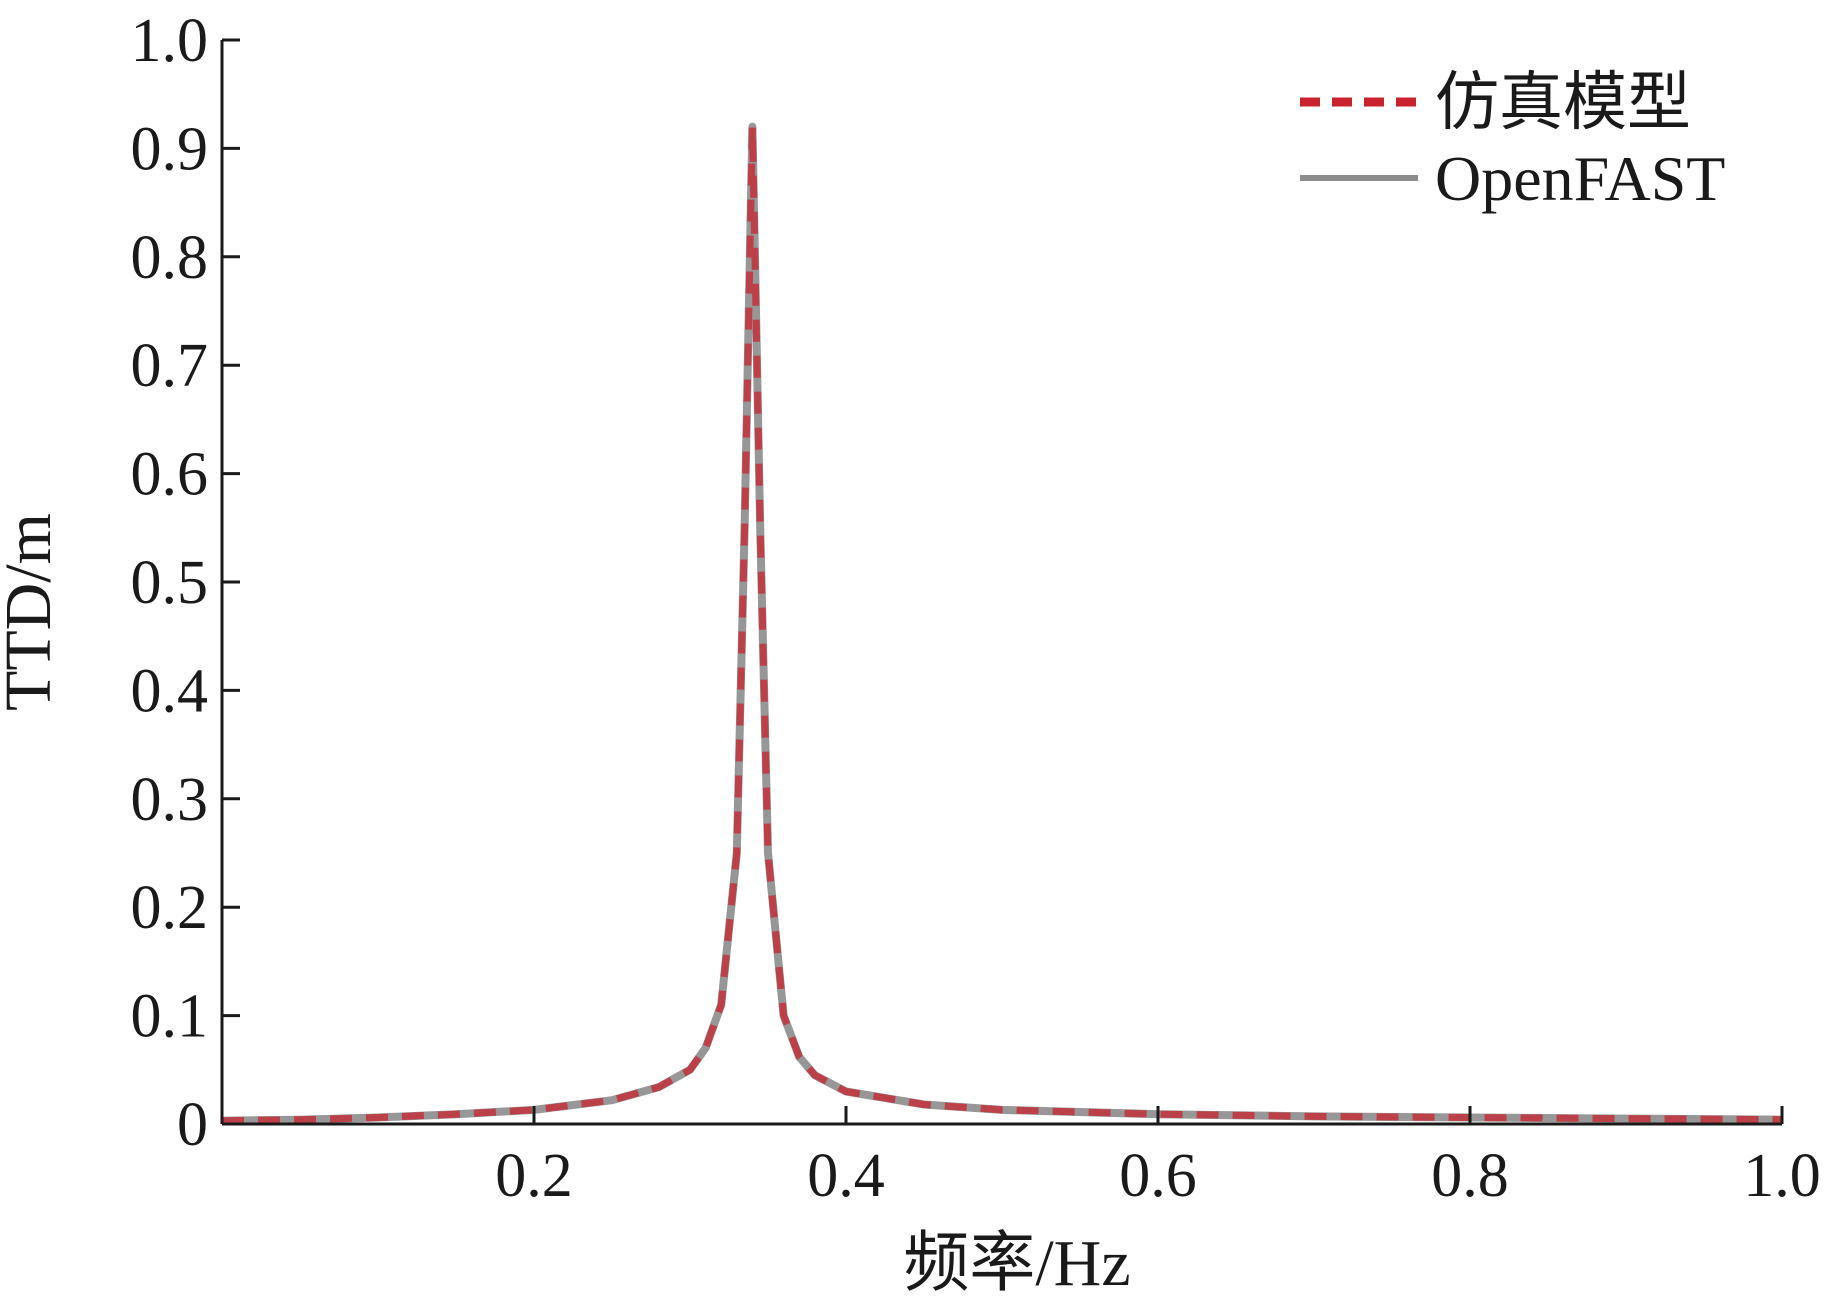  What do you see at coordinates (170, 800) in the screenshot?
I see `y-tick-label: 0.3` at bounding box center [170, 800].